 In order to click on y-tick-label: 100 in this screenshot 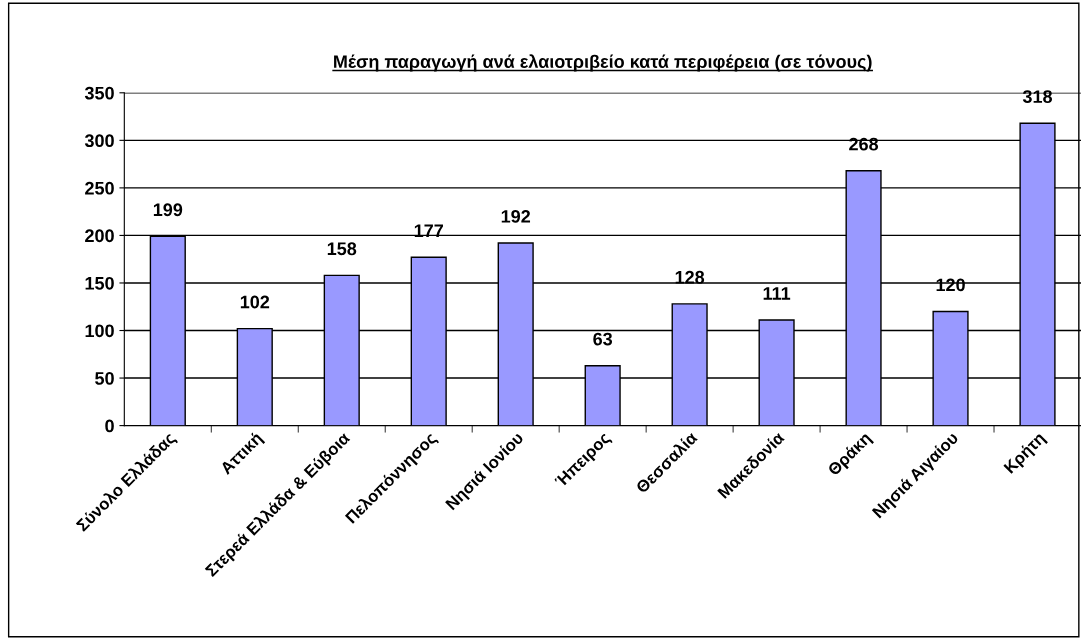, I will do `click(99, 331)`.